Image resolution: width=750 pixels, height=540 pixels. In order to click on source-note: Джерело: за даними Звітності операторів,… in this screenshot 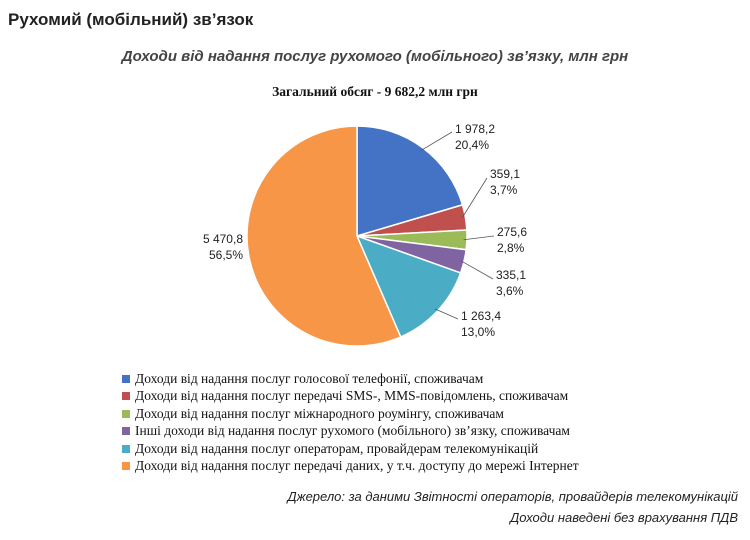, I will do `click(512, 496)`.